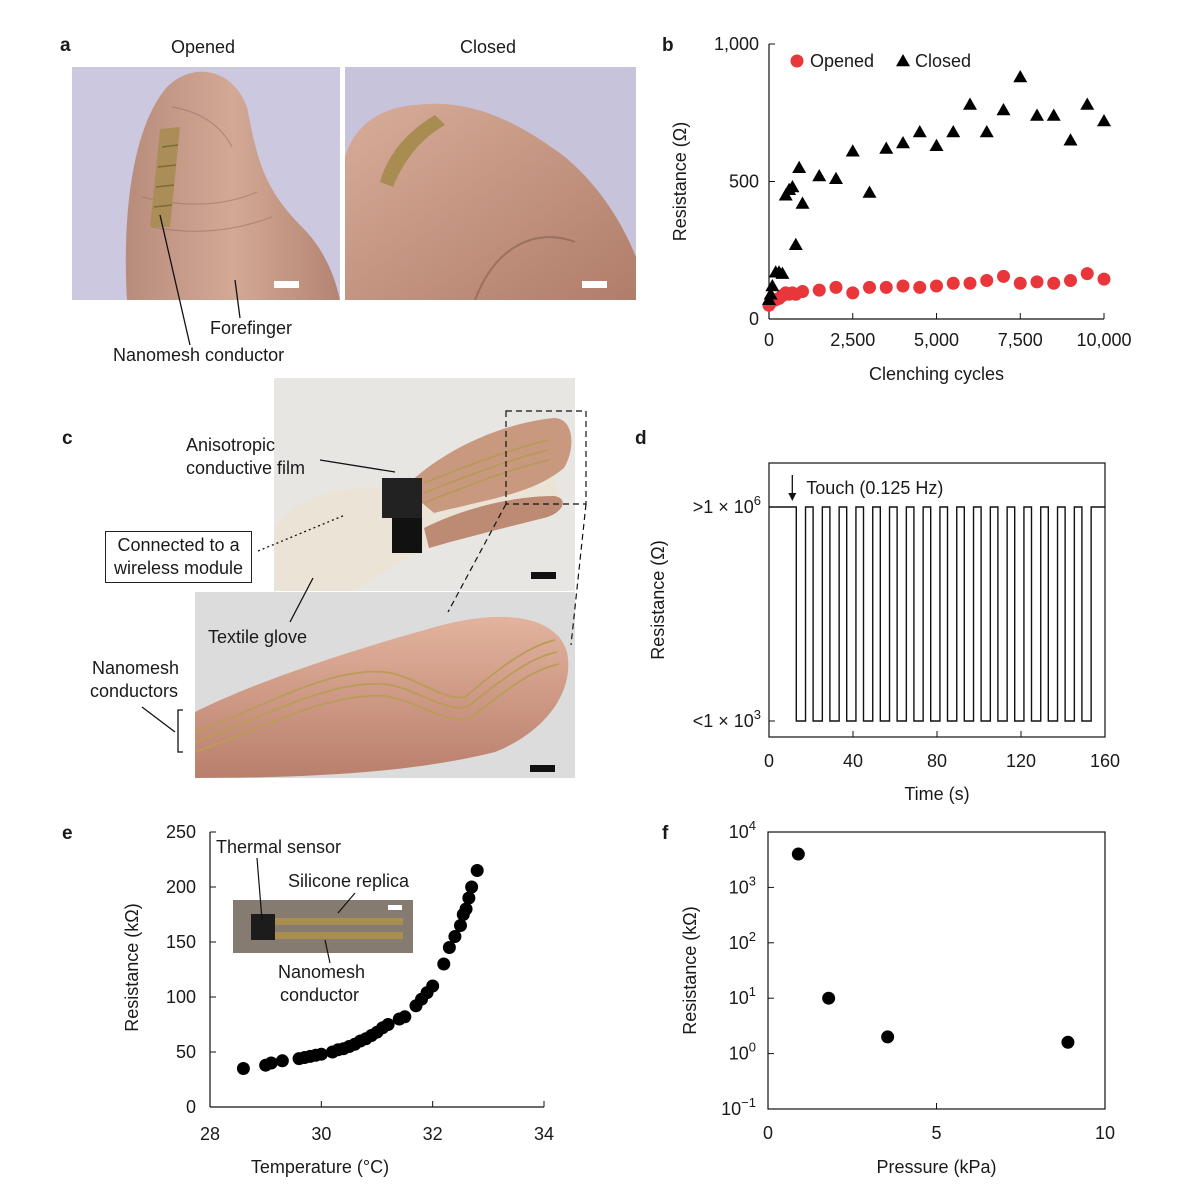  Describe the element at coordinates (488, 47) in the screenshot. I see `closed-label: Closed` at that location.